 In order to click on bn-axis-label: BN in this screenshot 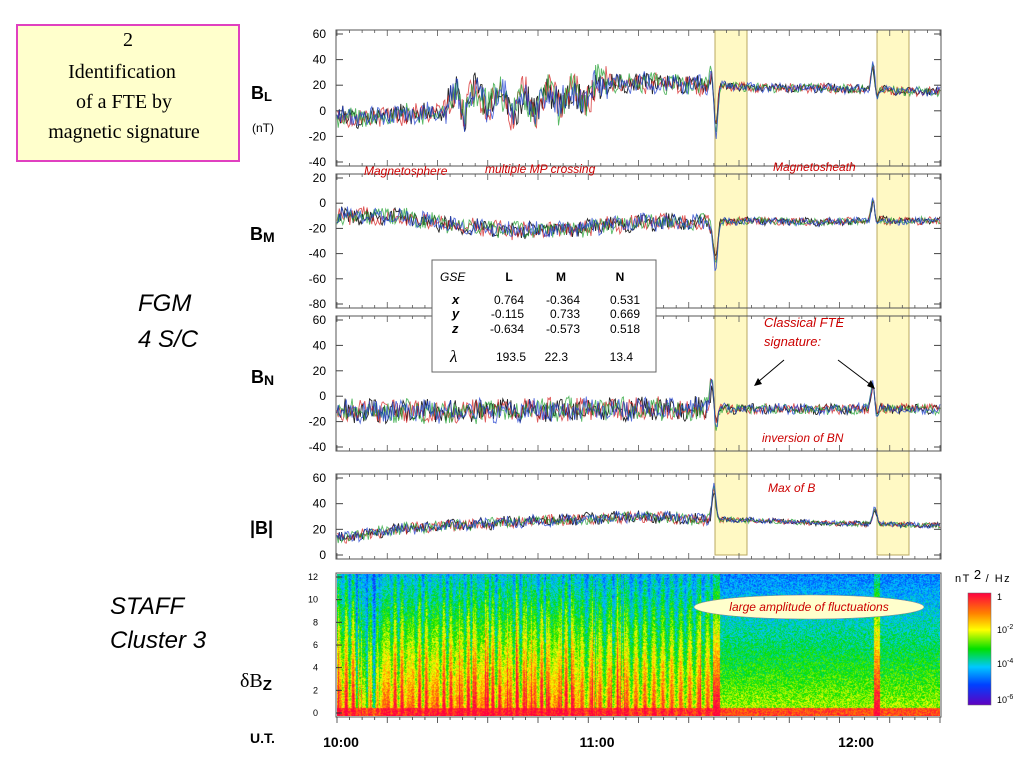, I will do `click(262, 377)`.